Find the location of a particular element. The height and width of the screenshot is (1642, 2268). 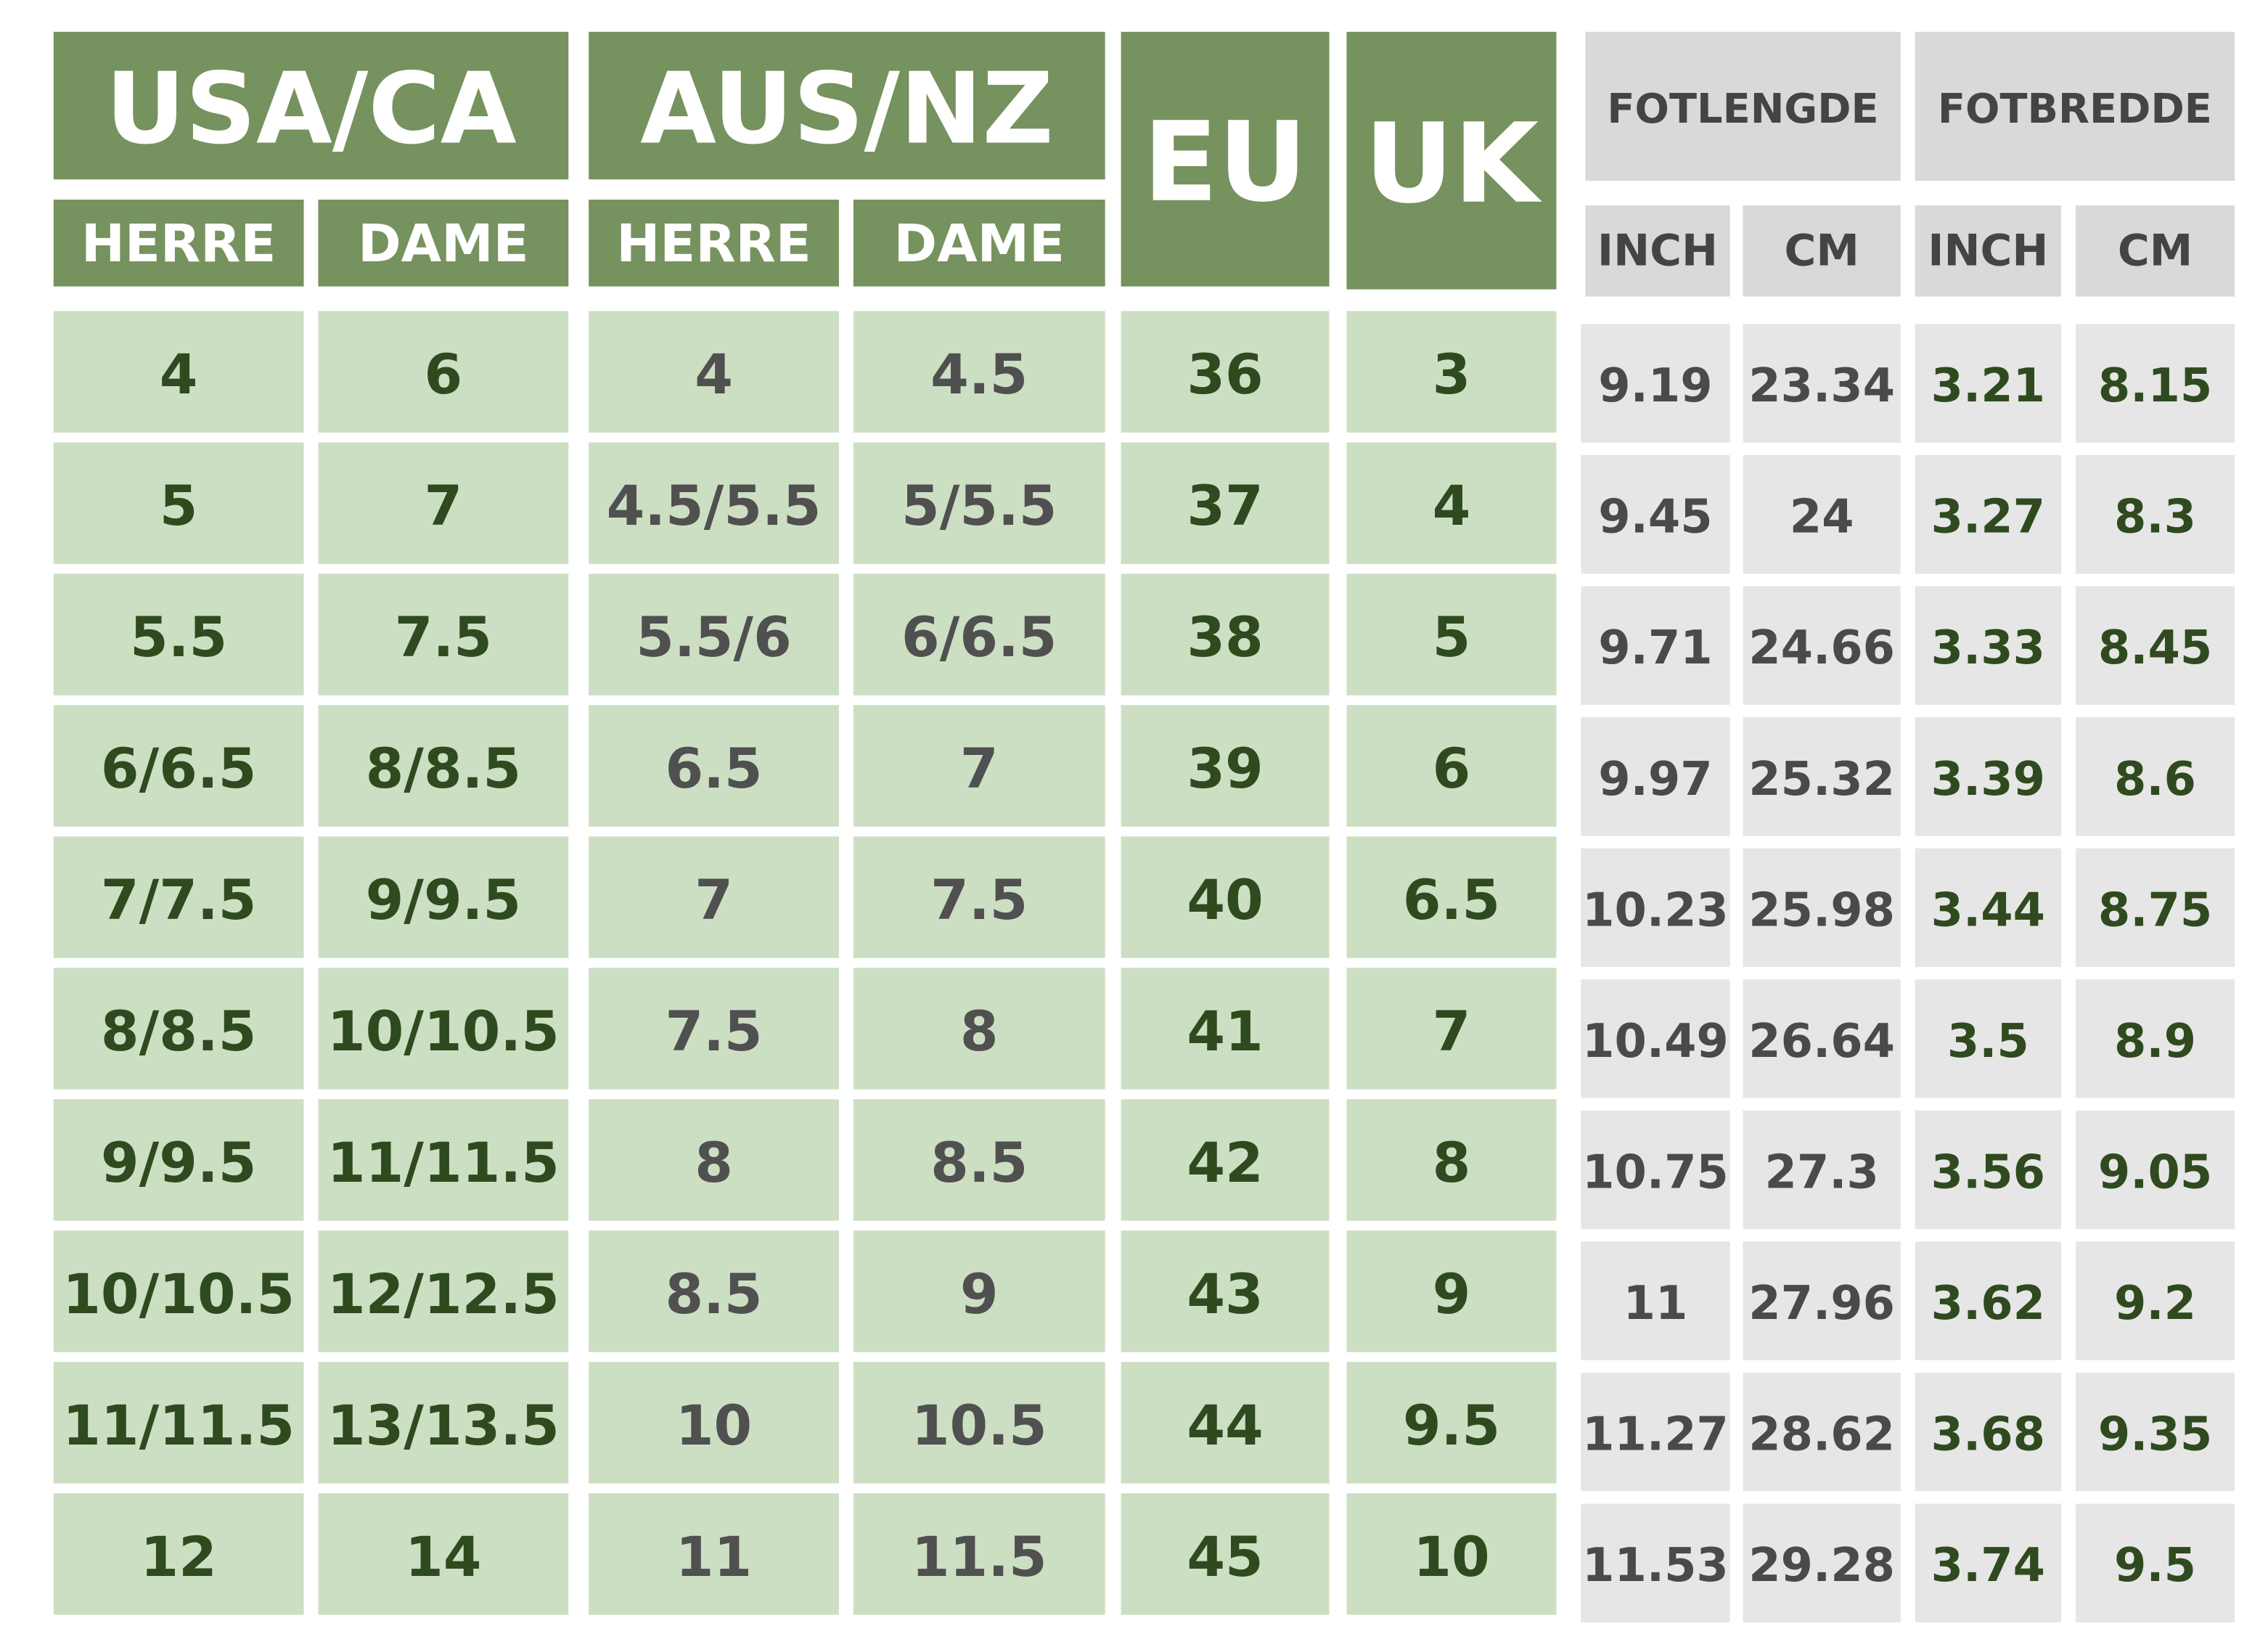

cell-text: 4.5 is located at coordinates (979, 375).